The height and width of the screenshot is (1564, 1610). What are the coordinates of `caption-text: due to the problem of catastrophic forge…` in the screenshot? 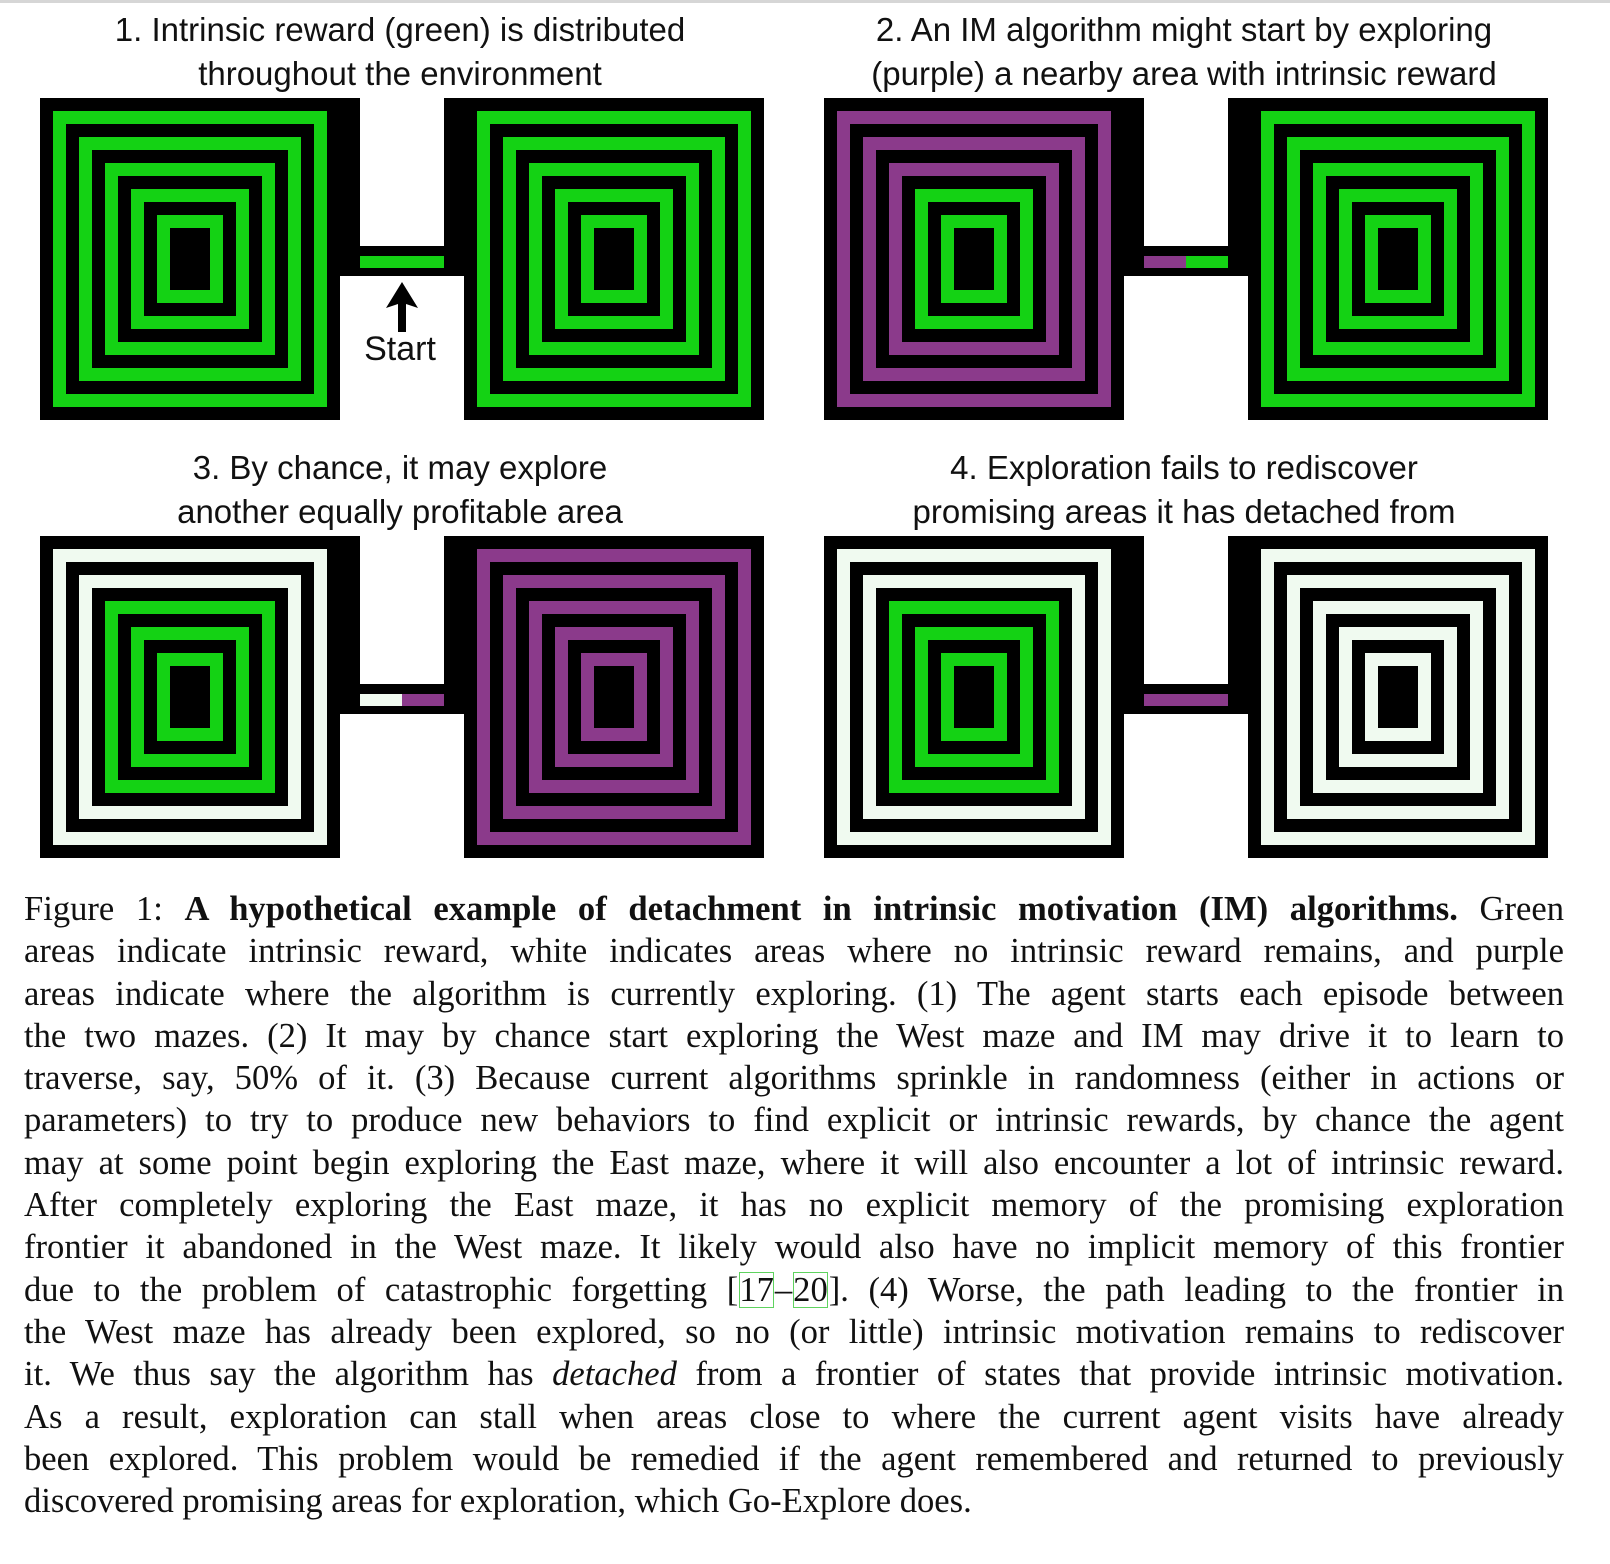 It's located at (381, 1289).